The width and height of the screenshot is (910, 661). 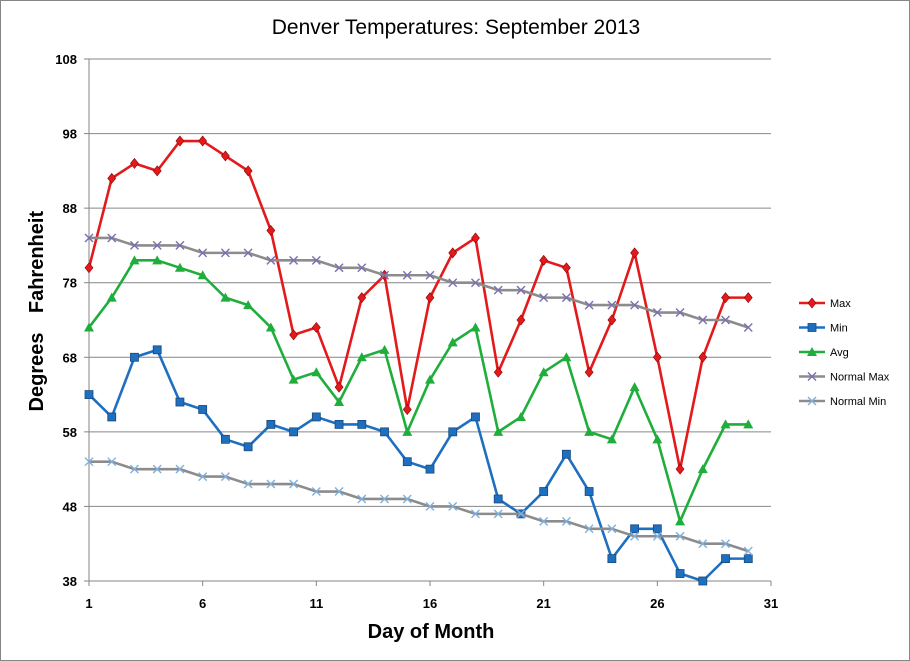 What do you see at coordinates (66, 59) in the screenshot?
I see `y-tick-label: 108` at bounding box center [66, 59].